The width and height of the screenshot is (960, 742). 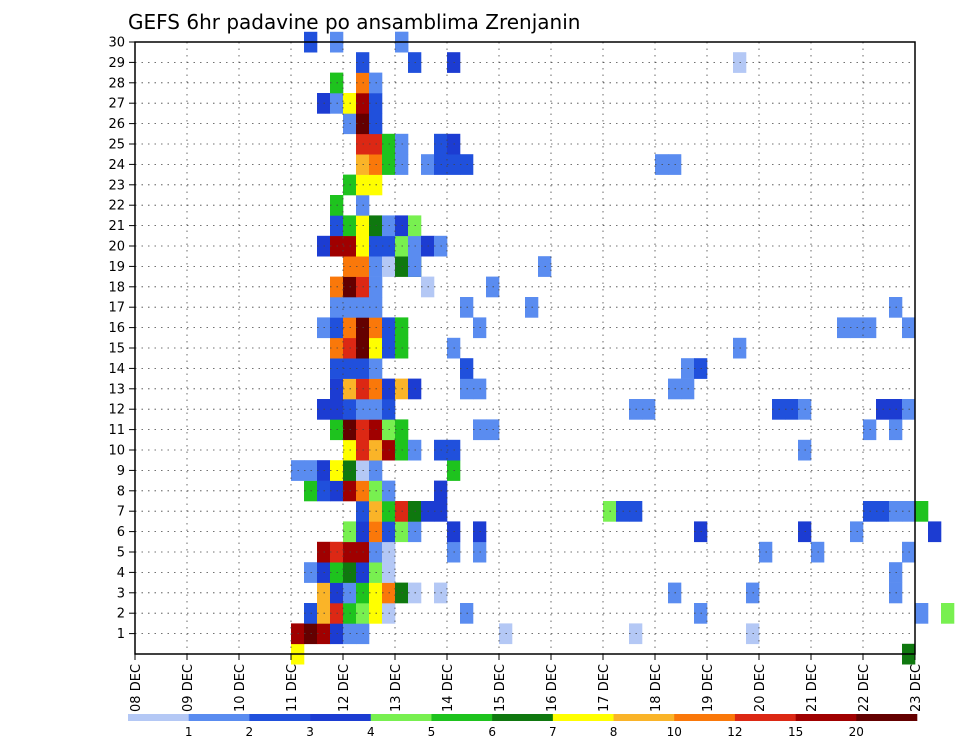 I want to click on y-tick-label: 26, so click(x=116, y=124).